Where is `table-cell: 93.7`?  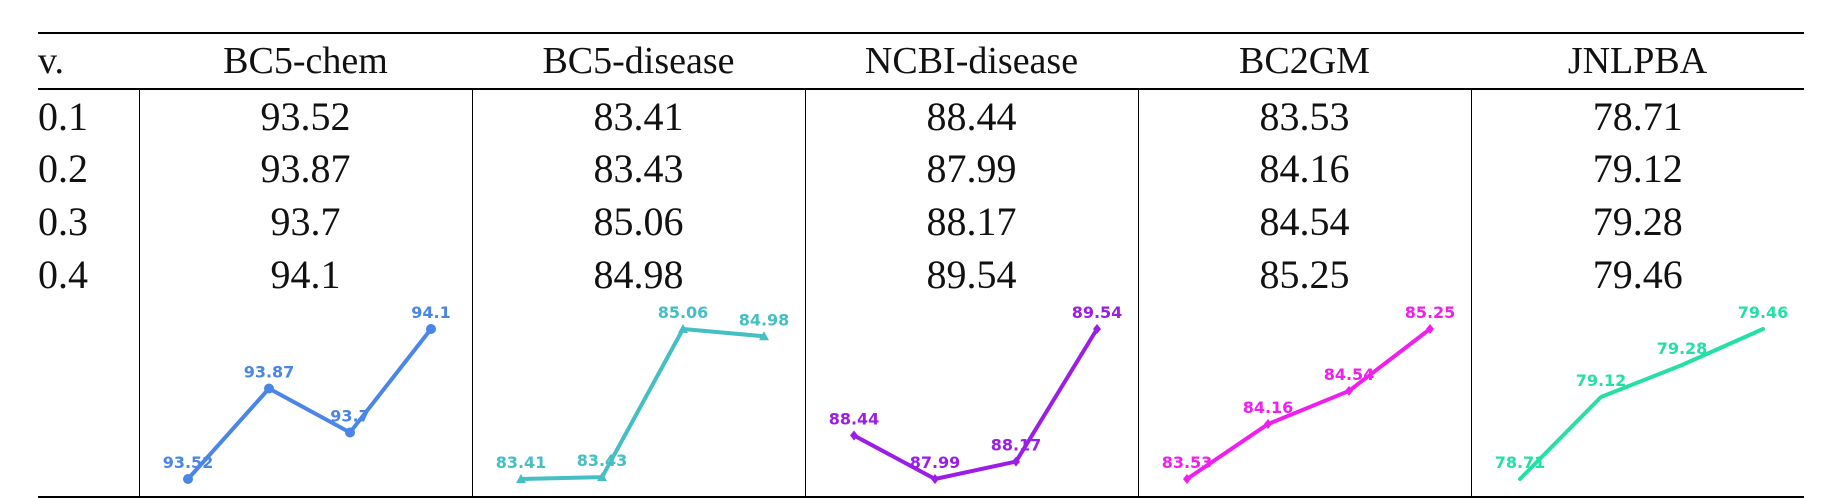 table-cell: 93.7 is located at coordinates (305, 221).